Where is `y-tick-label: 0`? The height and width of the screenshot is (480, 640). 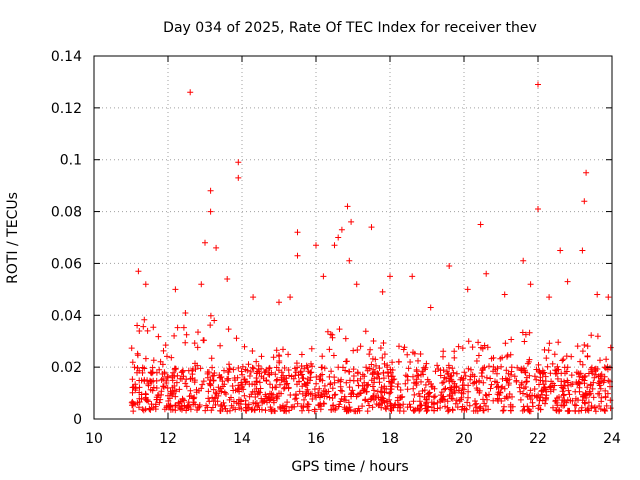 y-tick-label: 0 is located at coordinates (77, 420).